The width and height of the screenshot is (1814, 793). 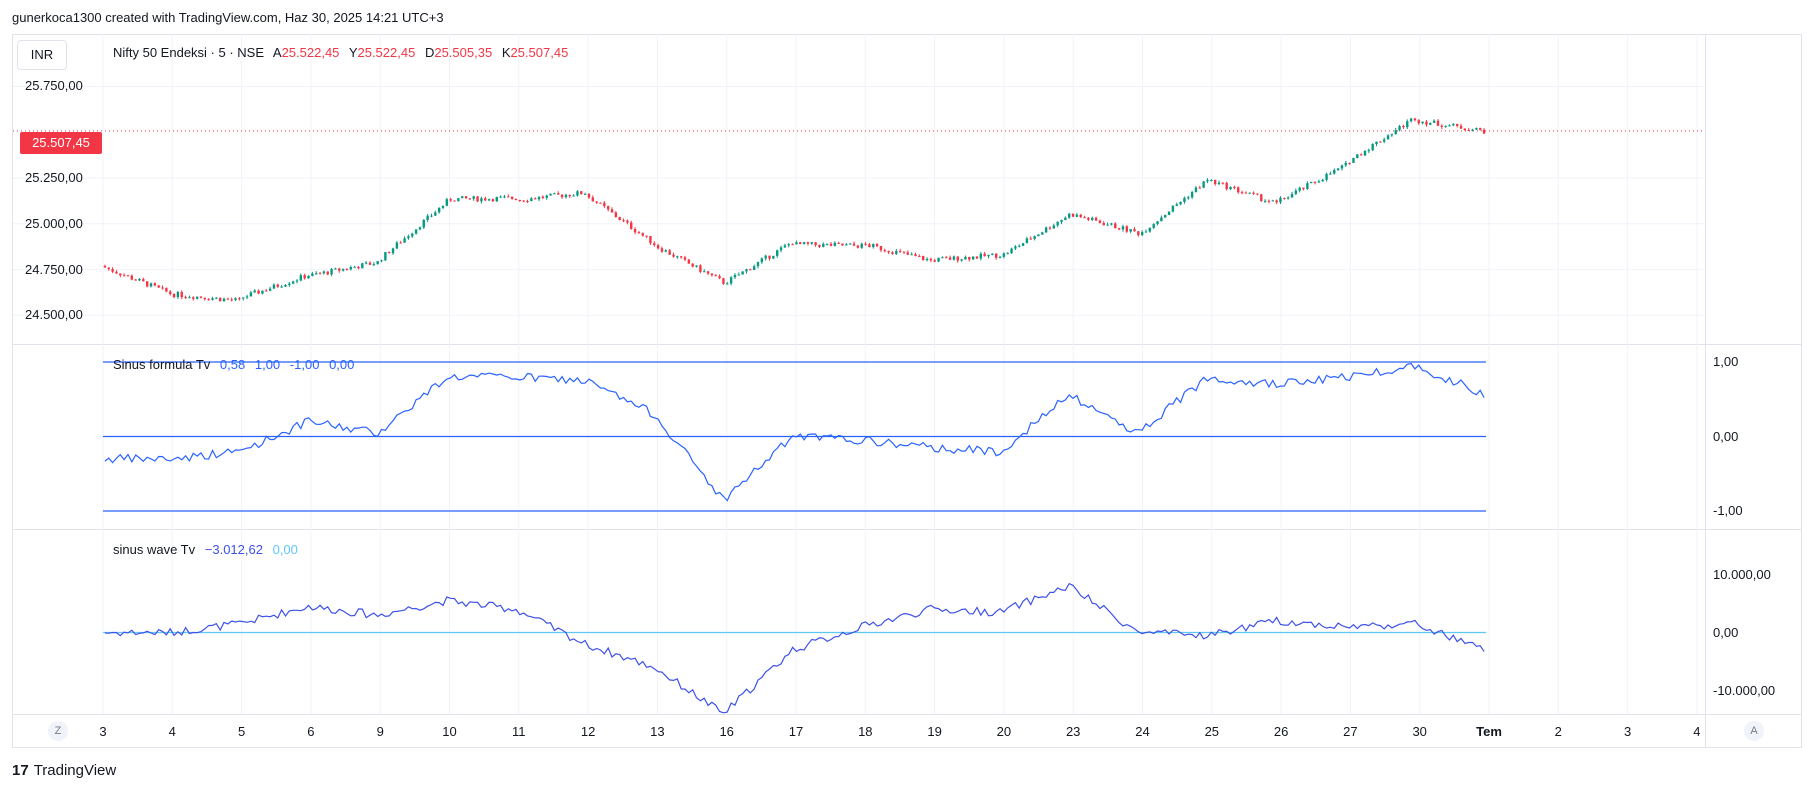 I want to click on currency-button: INR, so click(x=42, y=55).